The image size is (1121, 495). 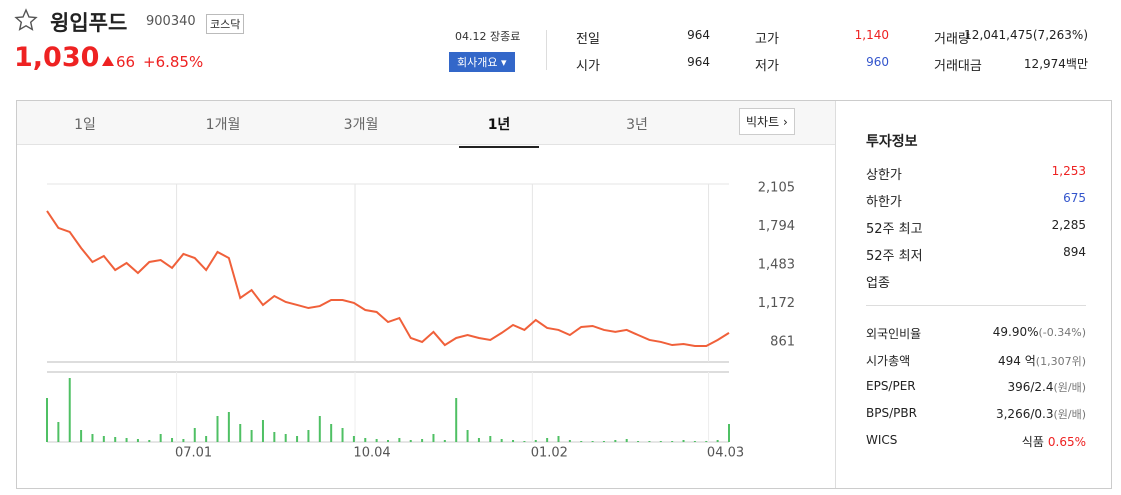 What do you see at coordinates (894, 229) in the screenshot?
I see `invest-label: 52주 최고` at bounding box center [894, 229].